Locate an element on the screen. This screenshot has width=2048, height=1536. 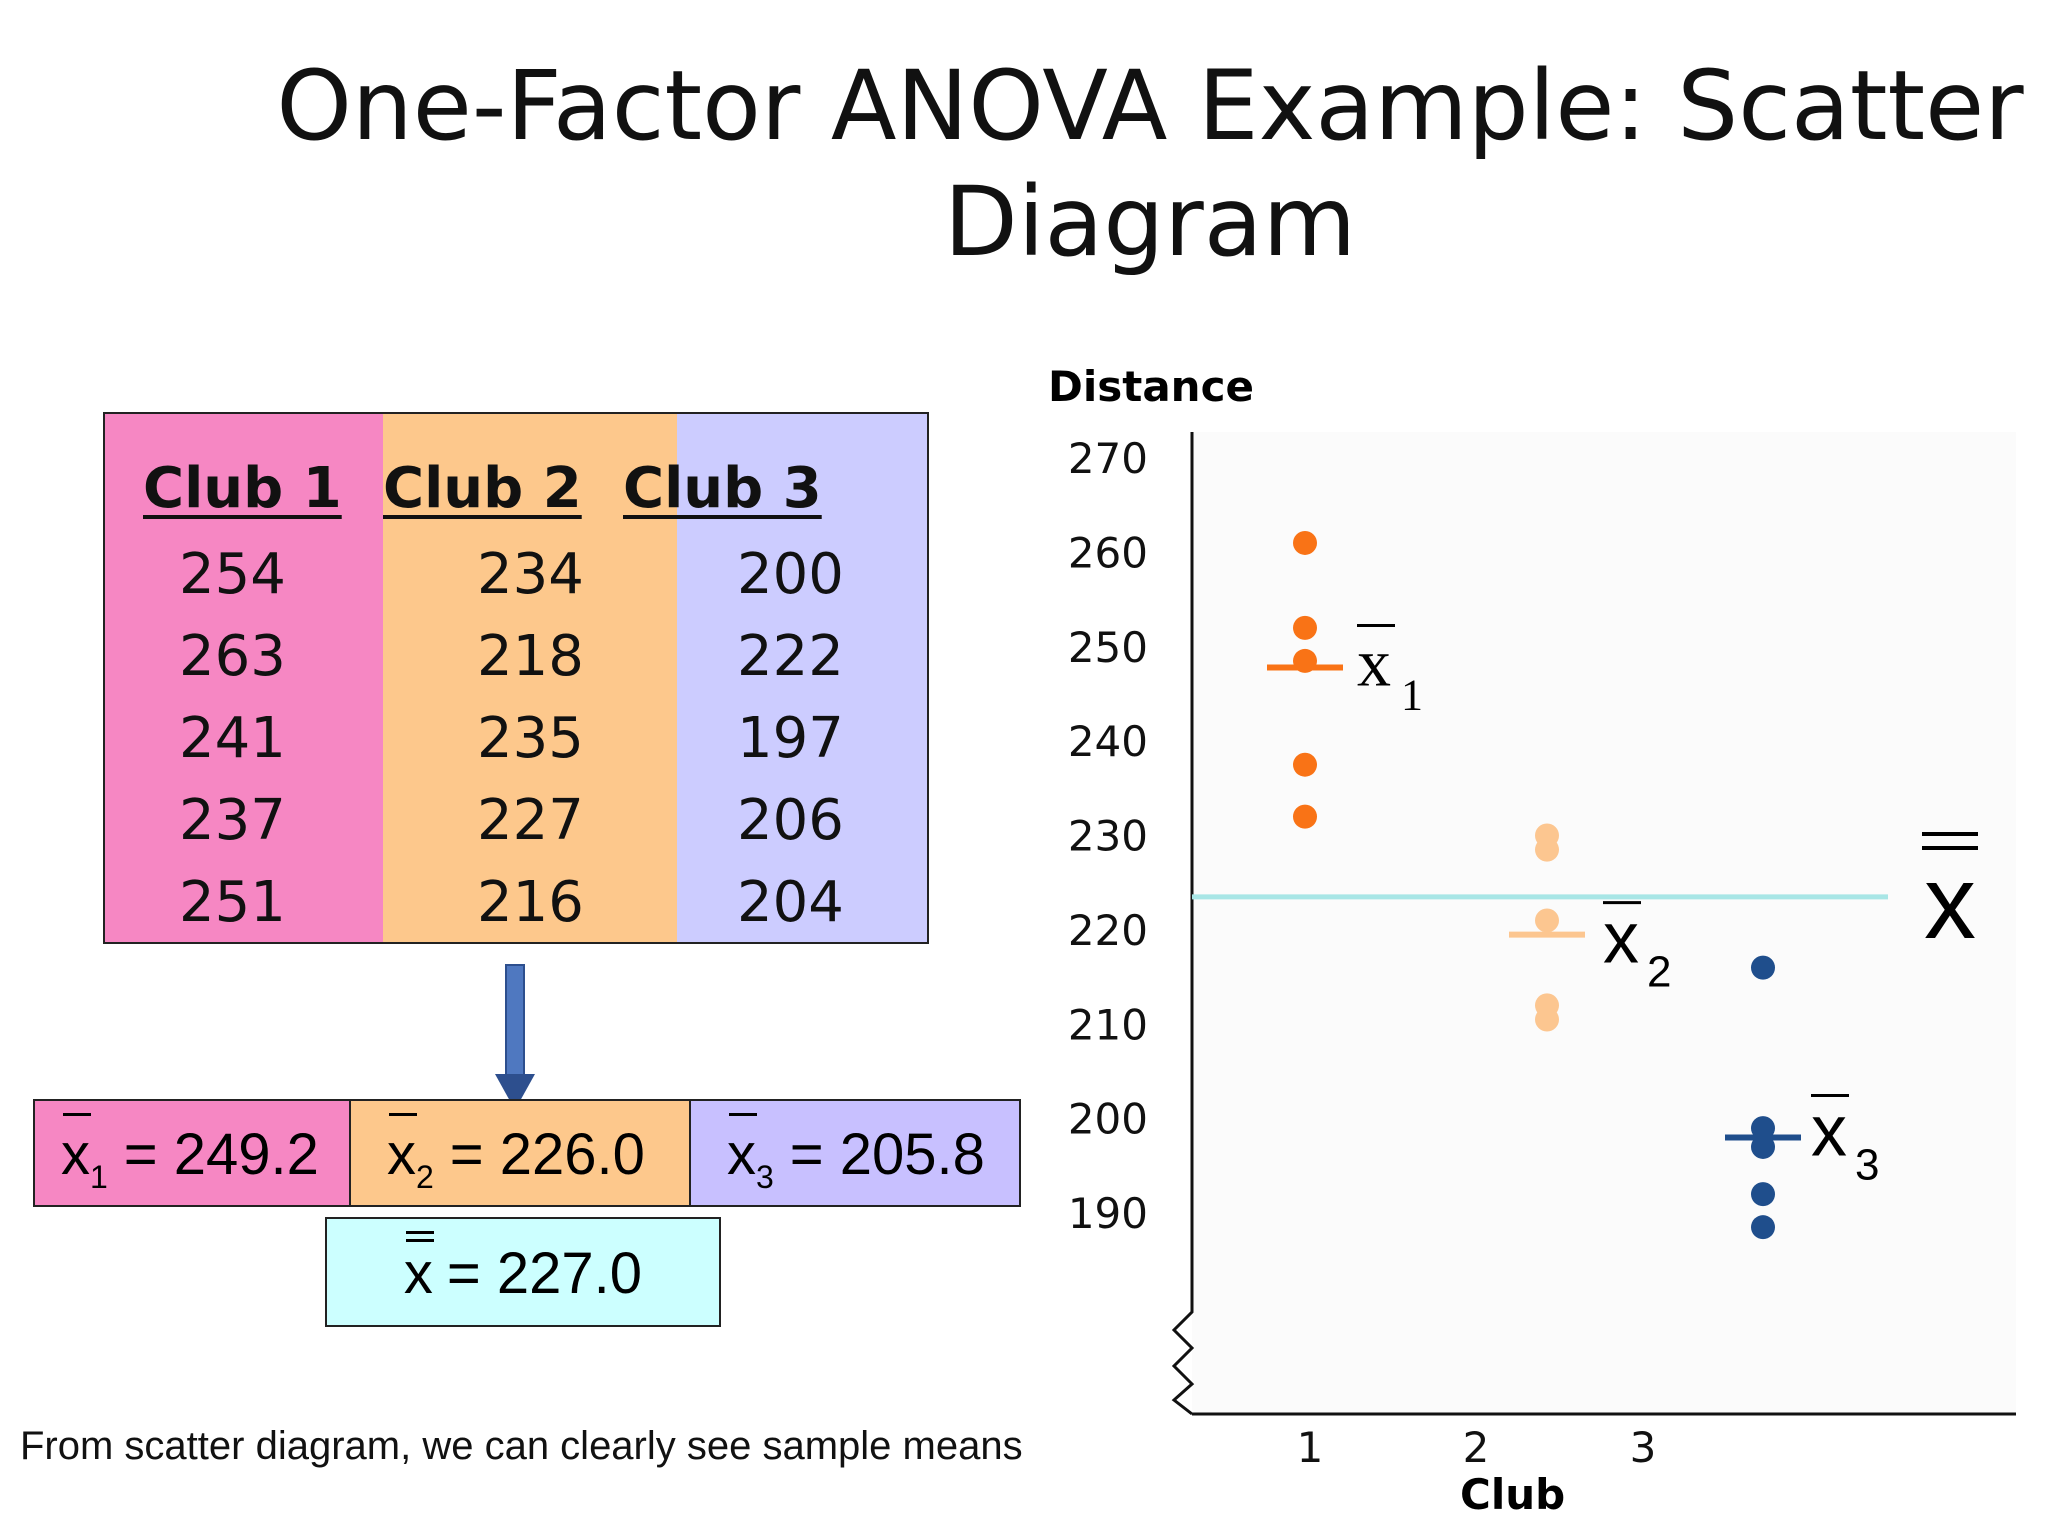
club-1-mean-box: x1 = 249.2 is located at coordinates (192, 1153).